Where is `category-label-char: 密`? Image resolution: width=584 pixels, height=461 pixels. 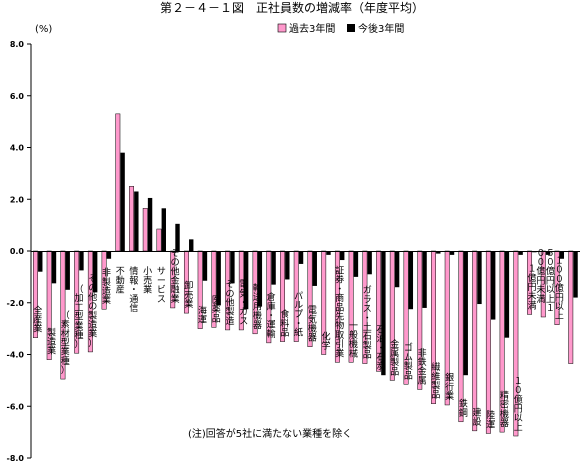
category-label-char: 密 is located at coordinates (504, 405).